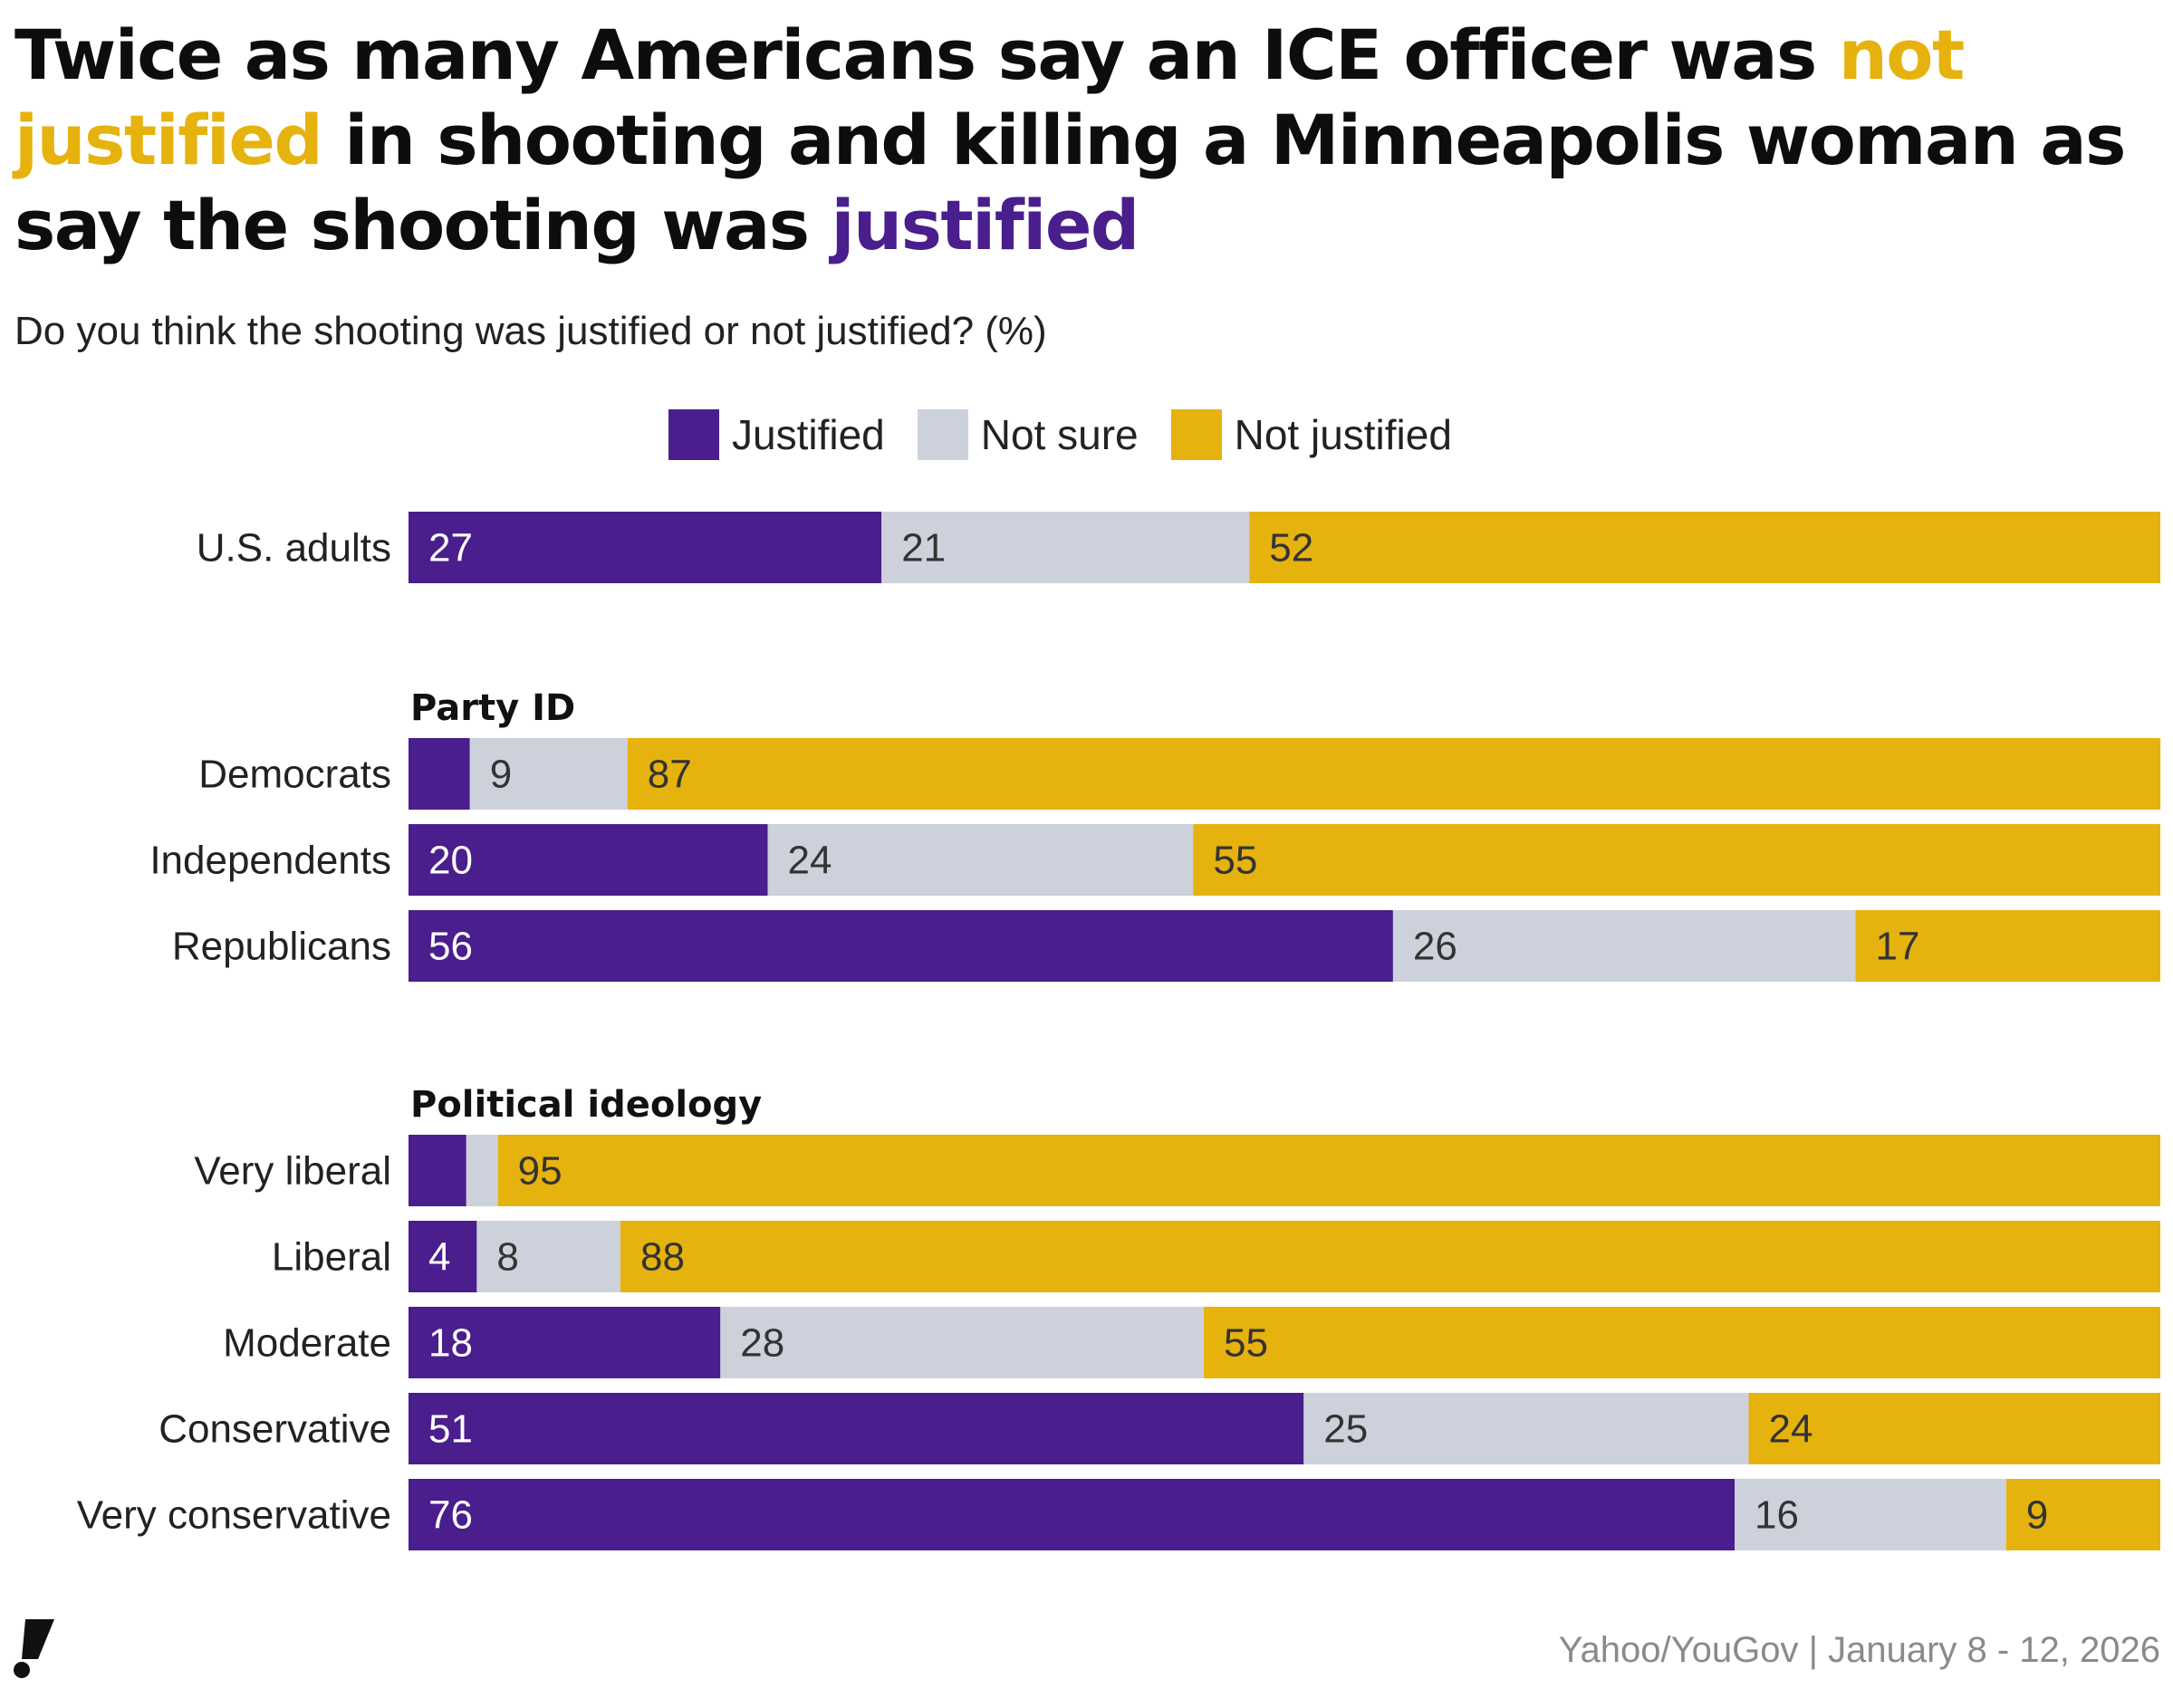 The width and height of the screenshot is (2173, 1708). What do you see at coordinates (1328, 1170) in the screenshot?
I see `bar-very-liberal-not-justified` at bounding box center [1328, 1170].